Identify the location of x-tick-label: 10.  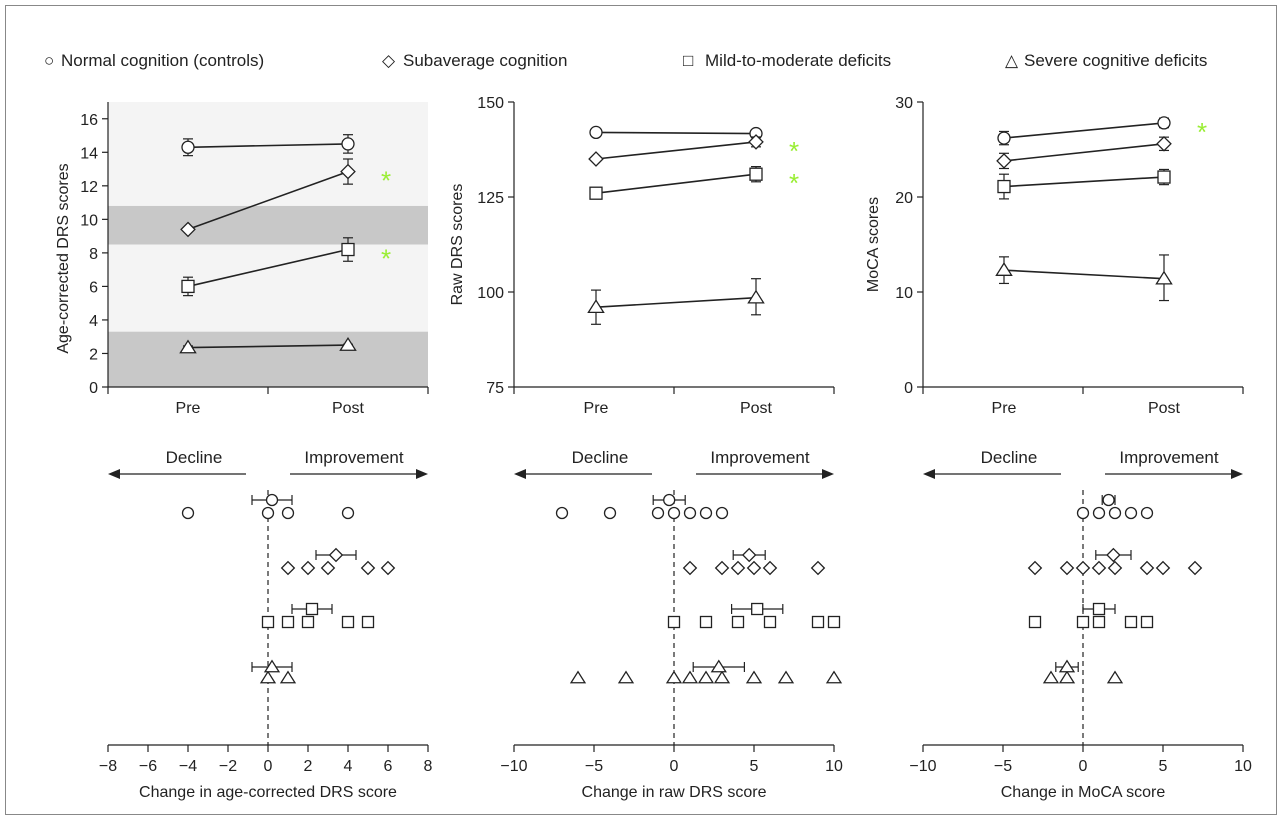
(1243, 766).